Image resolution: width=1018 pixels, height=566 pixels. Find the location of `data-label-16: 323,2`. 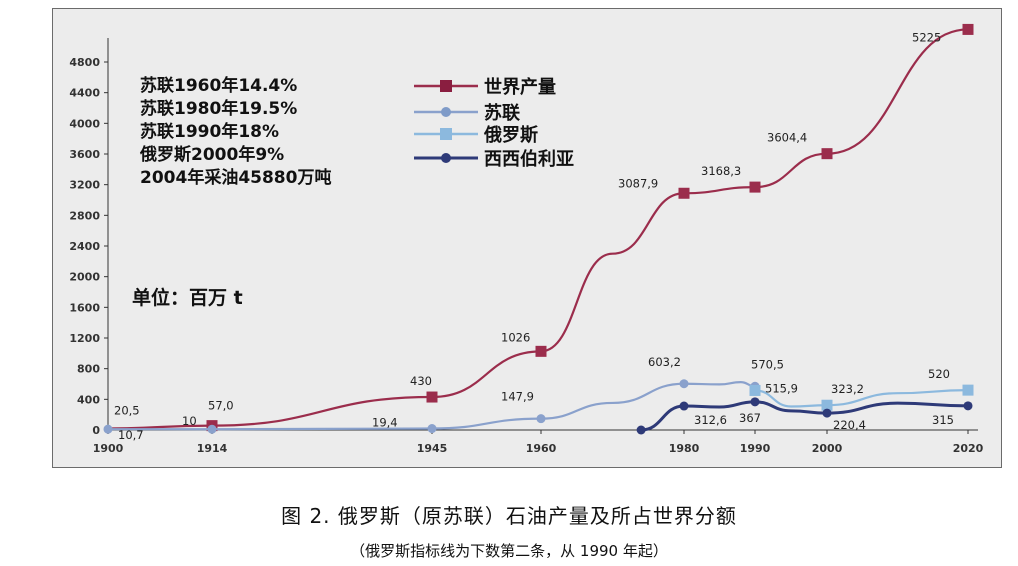

data-label-16: 323,2 is located at coordinates (847, 389).